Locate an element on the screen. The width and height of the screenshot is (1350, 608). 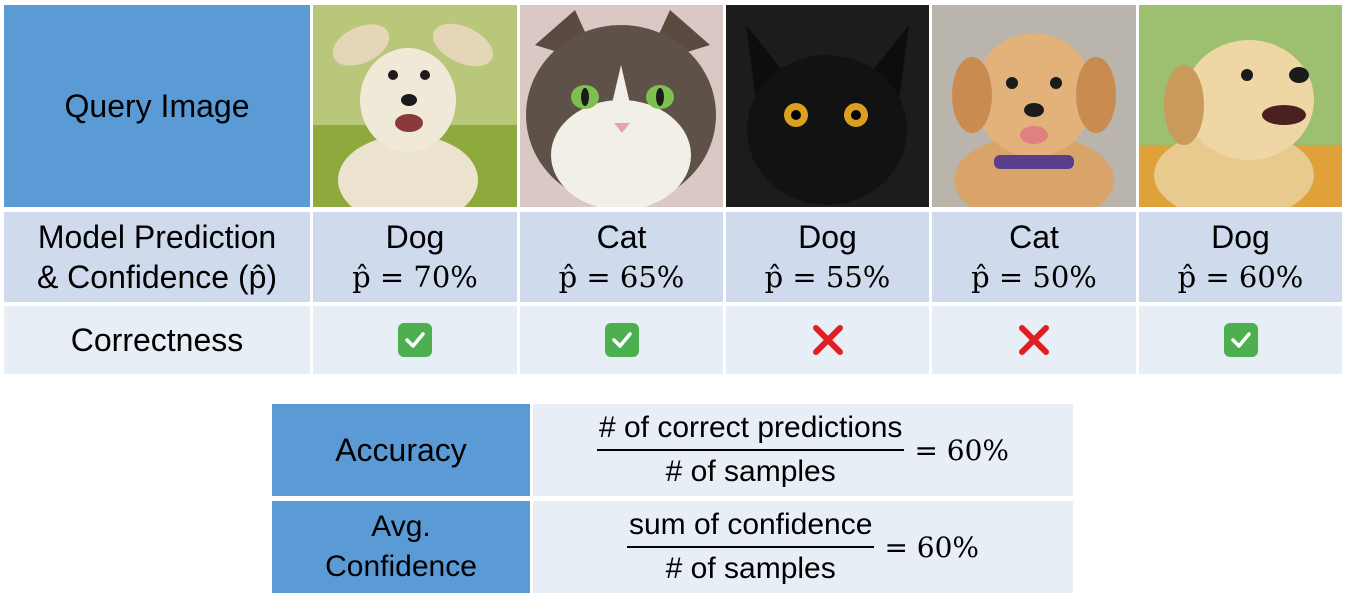
accuracy-fraction: # of correct predictions # of samples is located at coordinates (750, 450).